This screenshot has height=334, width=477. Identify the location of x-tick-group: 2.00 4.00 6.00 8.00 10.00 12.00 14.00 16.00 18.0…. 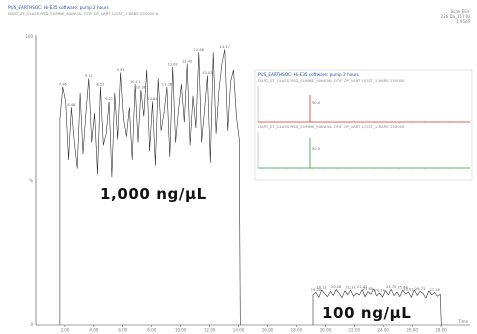
(253, 329).